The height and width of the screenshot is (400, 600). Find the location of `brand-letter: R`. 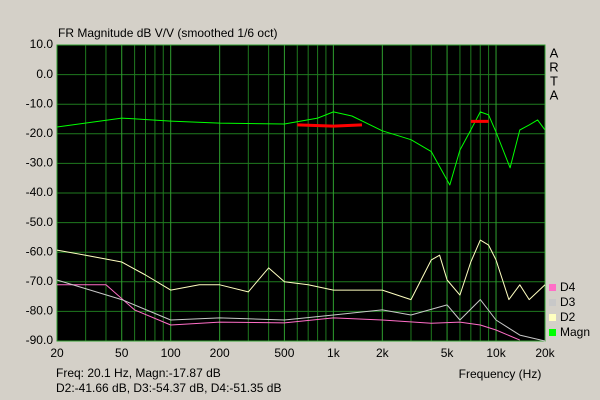

brand-letter: R is located at coordinates (553, 66).